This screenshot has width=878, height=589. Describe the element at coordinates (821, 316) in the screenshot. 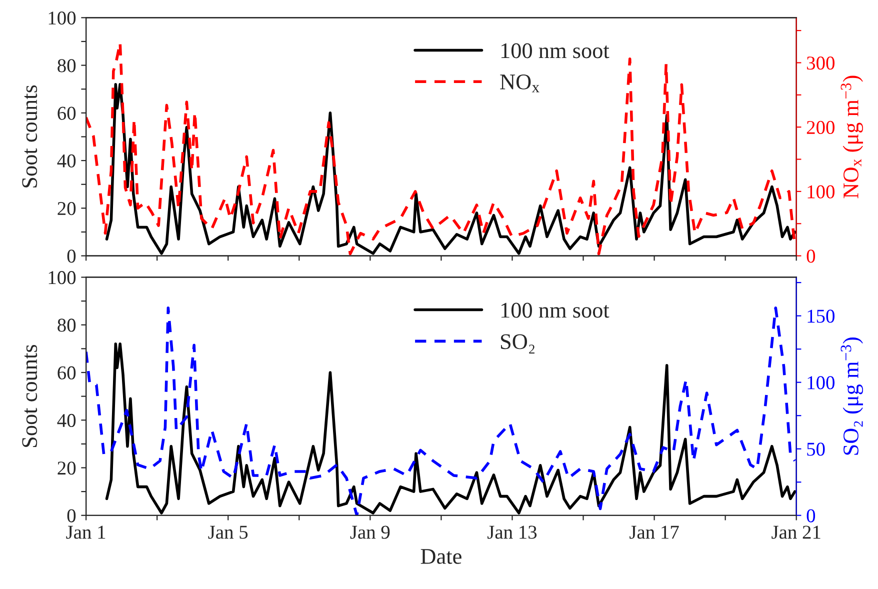

I see `y2-tick-label: 150` at that location.